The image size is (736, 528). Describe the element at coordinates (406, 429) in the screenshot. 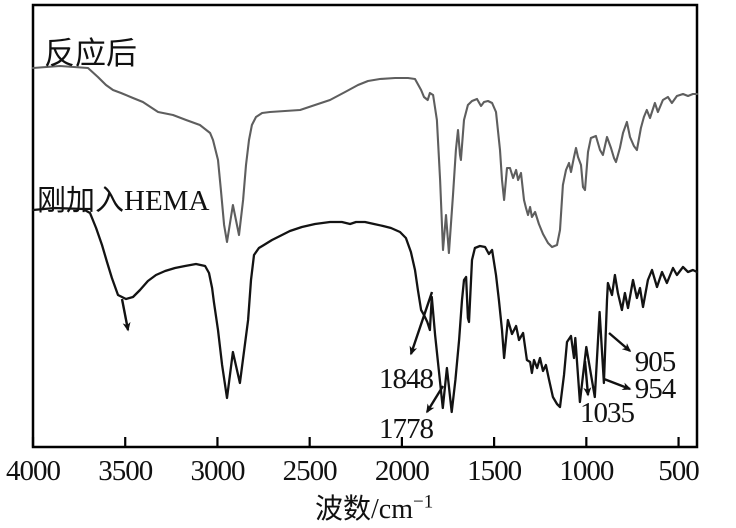

I see `peak-label: 1778` at that location.